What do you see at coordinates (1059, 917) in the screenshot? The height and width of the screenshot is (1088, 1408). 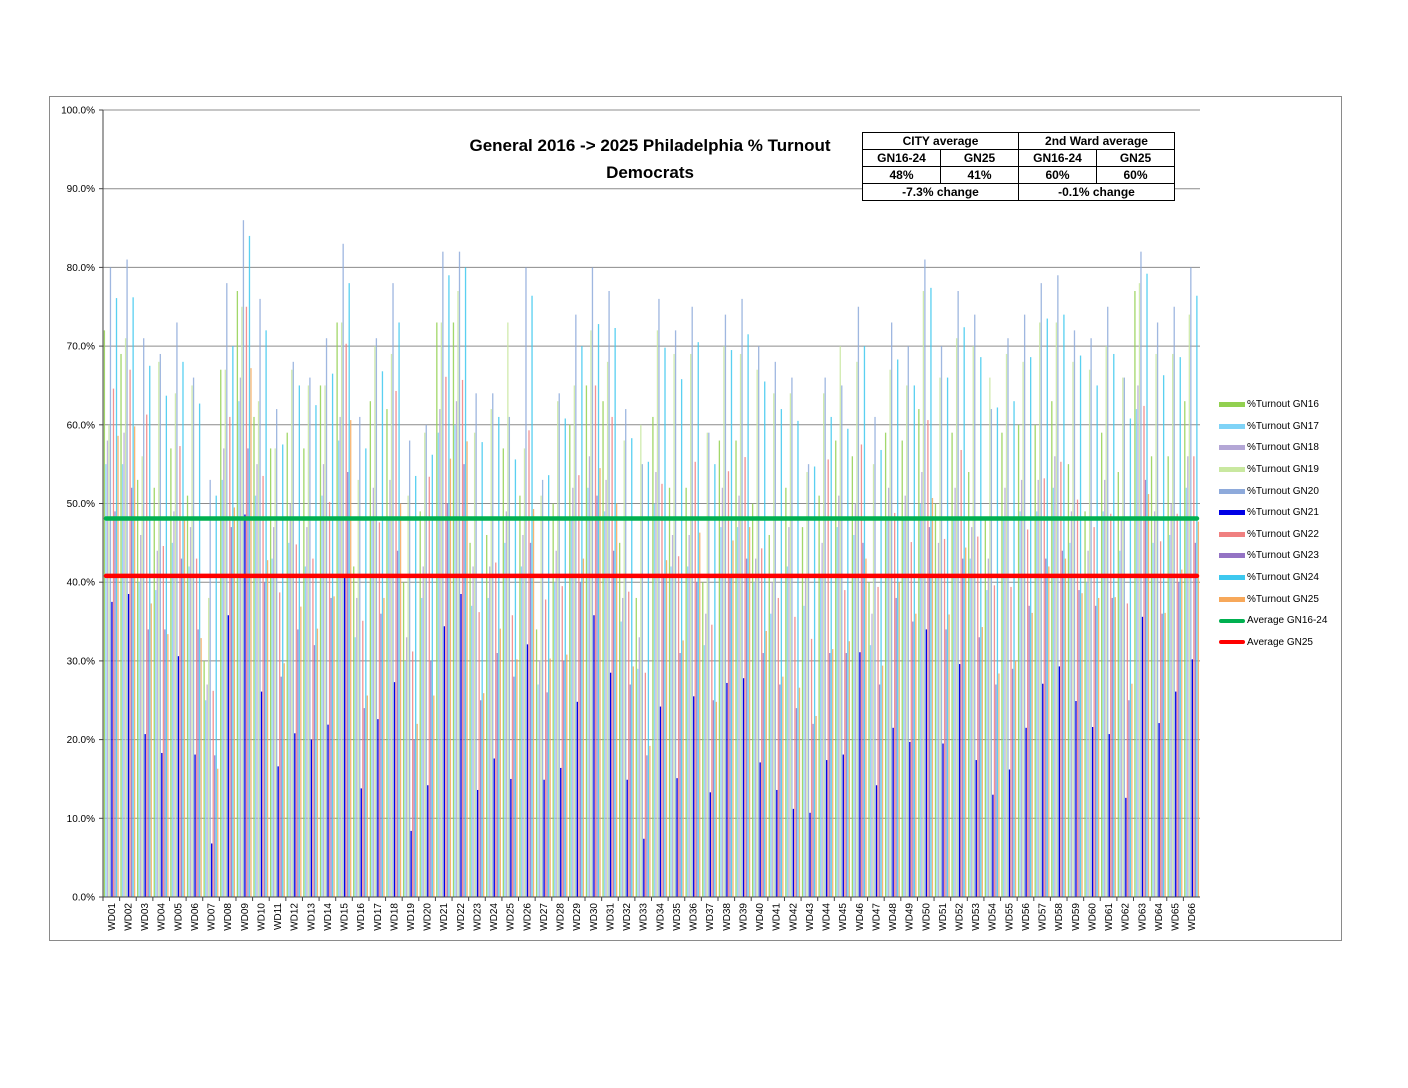 I see `x-tick-label: WD58` at bounding box center [1059, 917].